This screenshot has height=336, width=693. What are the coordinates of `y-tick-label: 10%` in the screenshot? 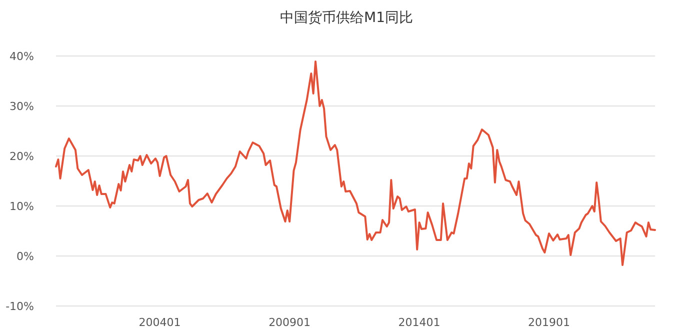 It's located at (22, 206).